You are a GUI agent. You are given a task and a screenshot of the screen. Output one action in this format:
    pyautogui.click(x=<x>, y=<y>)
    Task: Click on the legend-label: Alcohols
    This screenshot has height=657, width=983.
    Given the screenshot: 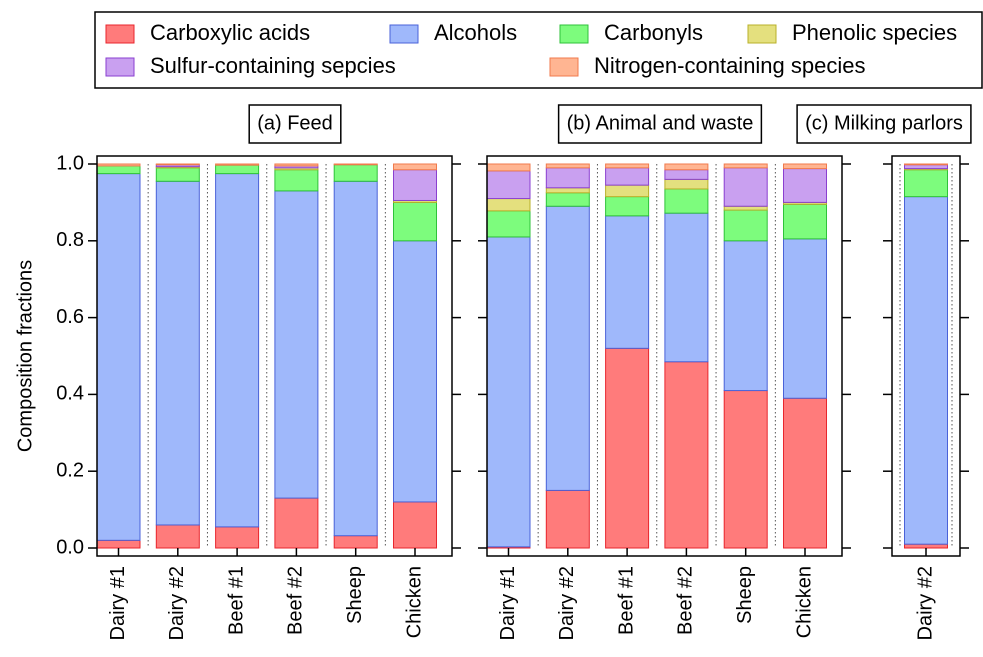 What is the action you would take?
    pyautogui.click(x=475, y=32)
    